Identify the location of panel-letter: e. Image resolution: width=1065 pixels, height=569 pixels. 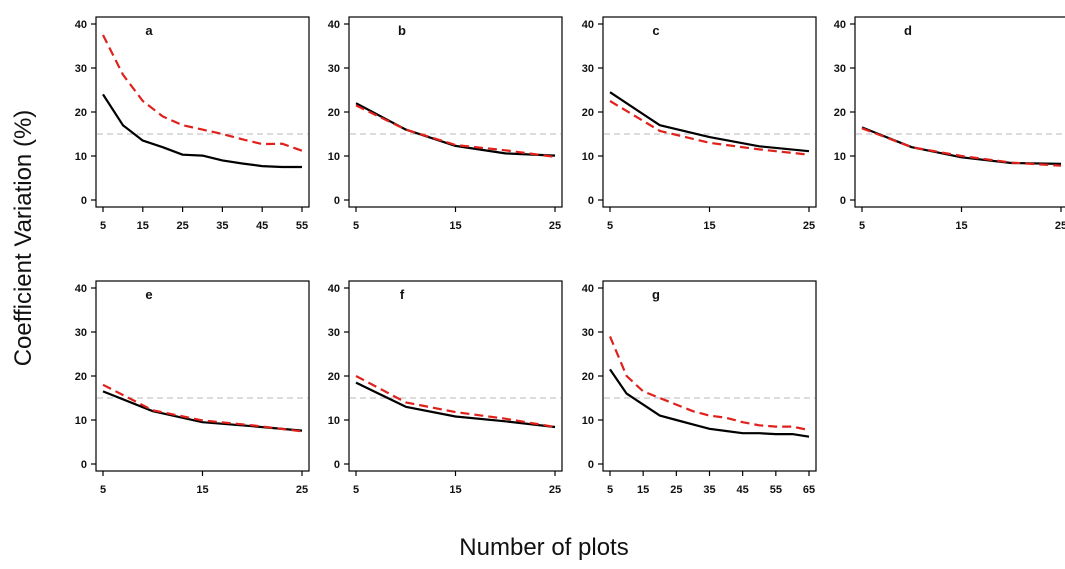
(148, 294).